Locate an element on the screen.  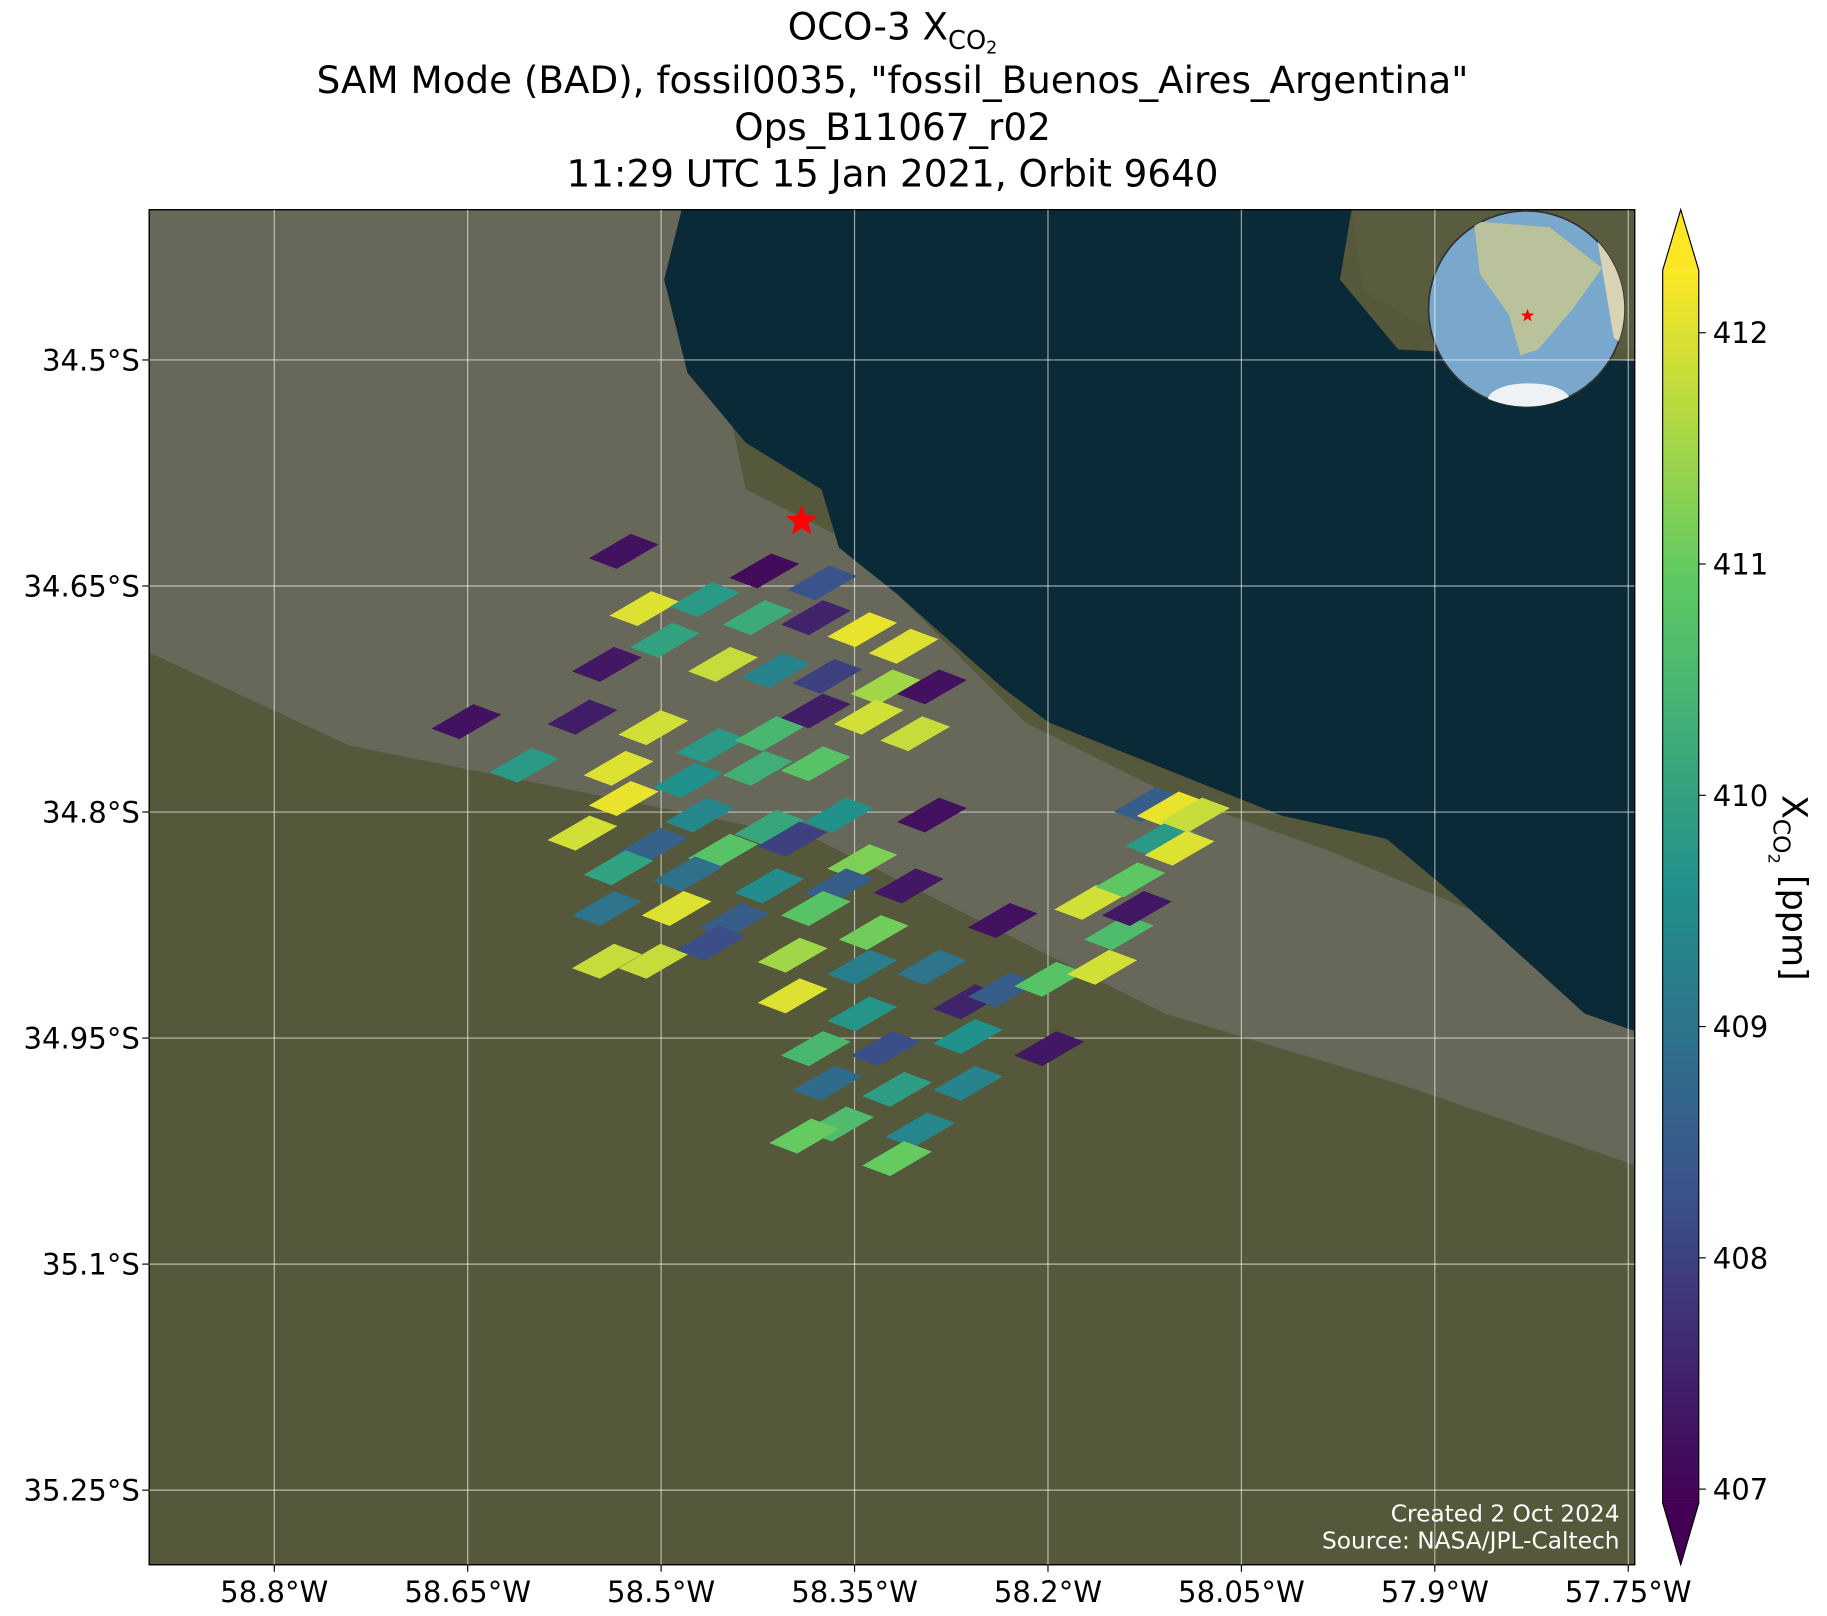
inset-globe is located at coordinates (1526, 309).